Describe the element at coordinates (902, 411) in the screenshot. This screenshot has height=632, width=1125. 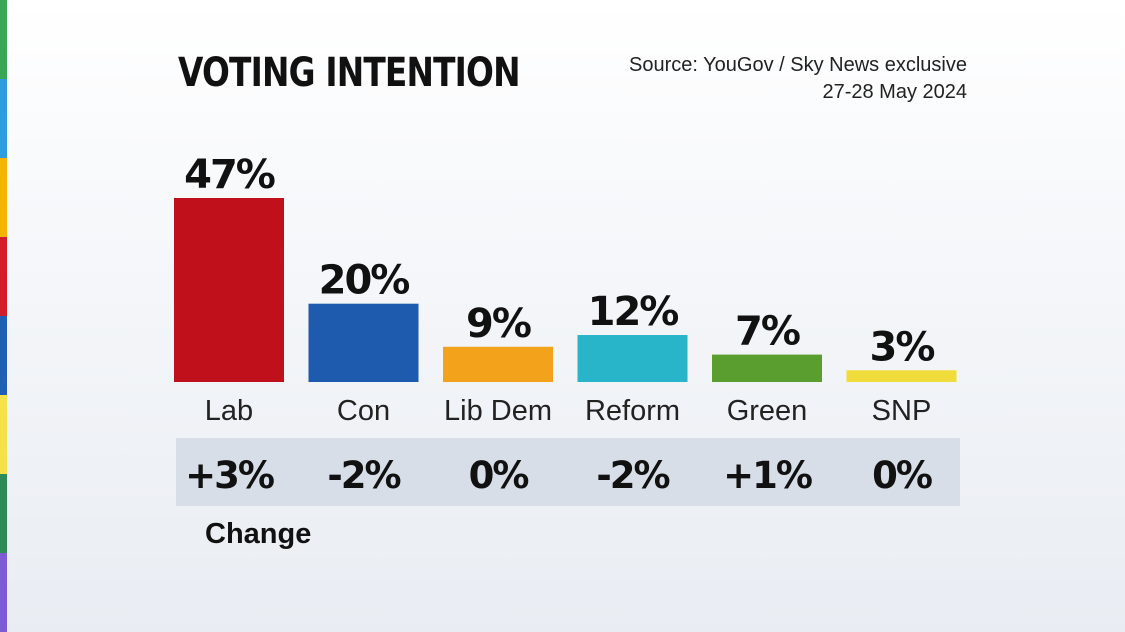
I see `category-label: SNP` at that location.